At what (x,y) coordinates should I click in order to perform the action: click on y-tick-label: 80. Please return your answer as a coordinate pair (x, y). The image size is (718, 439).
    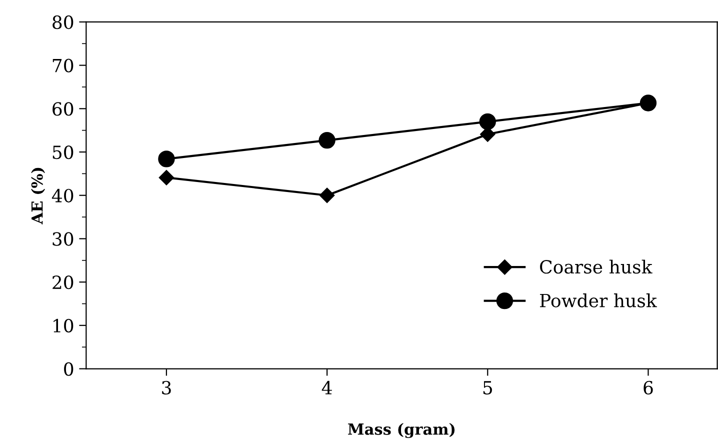
    Looking at the image, I should click on (63, 22).